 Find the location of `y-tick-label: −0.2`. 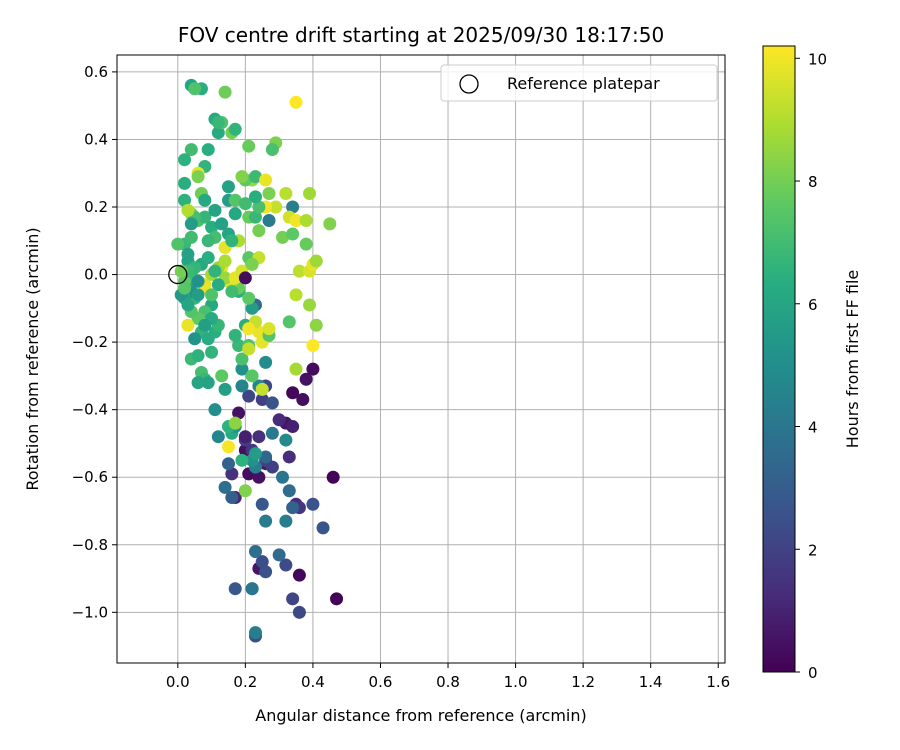

y-tick-label: −0.2 is located at coordinates (90, 342).